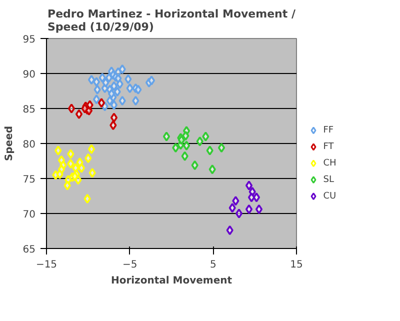 The height and width of the screenshot is (321, 400). What do you see at coordinates (29, 250) in the screenshot?
I see `y-tick-label: 65` at bounding box center [29, 250].